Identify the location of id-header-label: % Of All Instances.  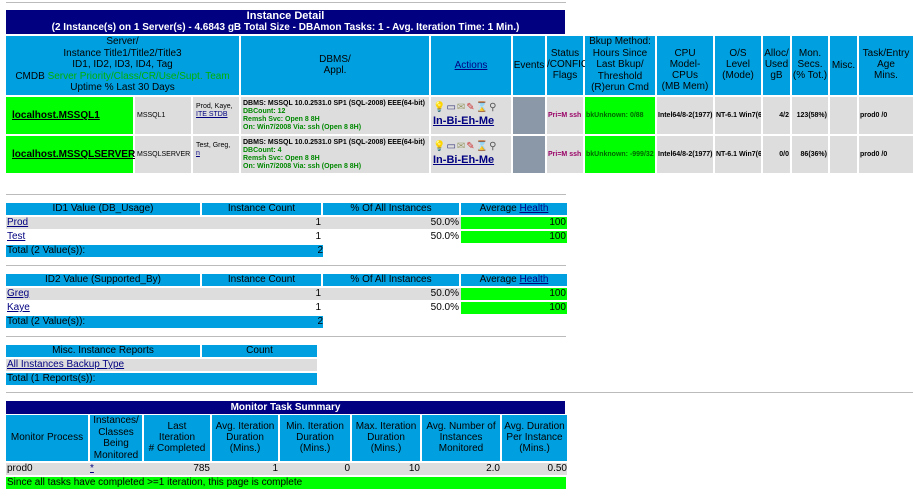
(391, 208).